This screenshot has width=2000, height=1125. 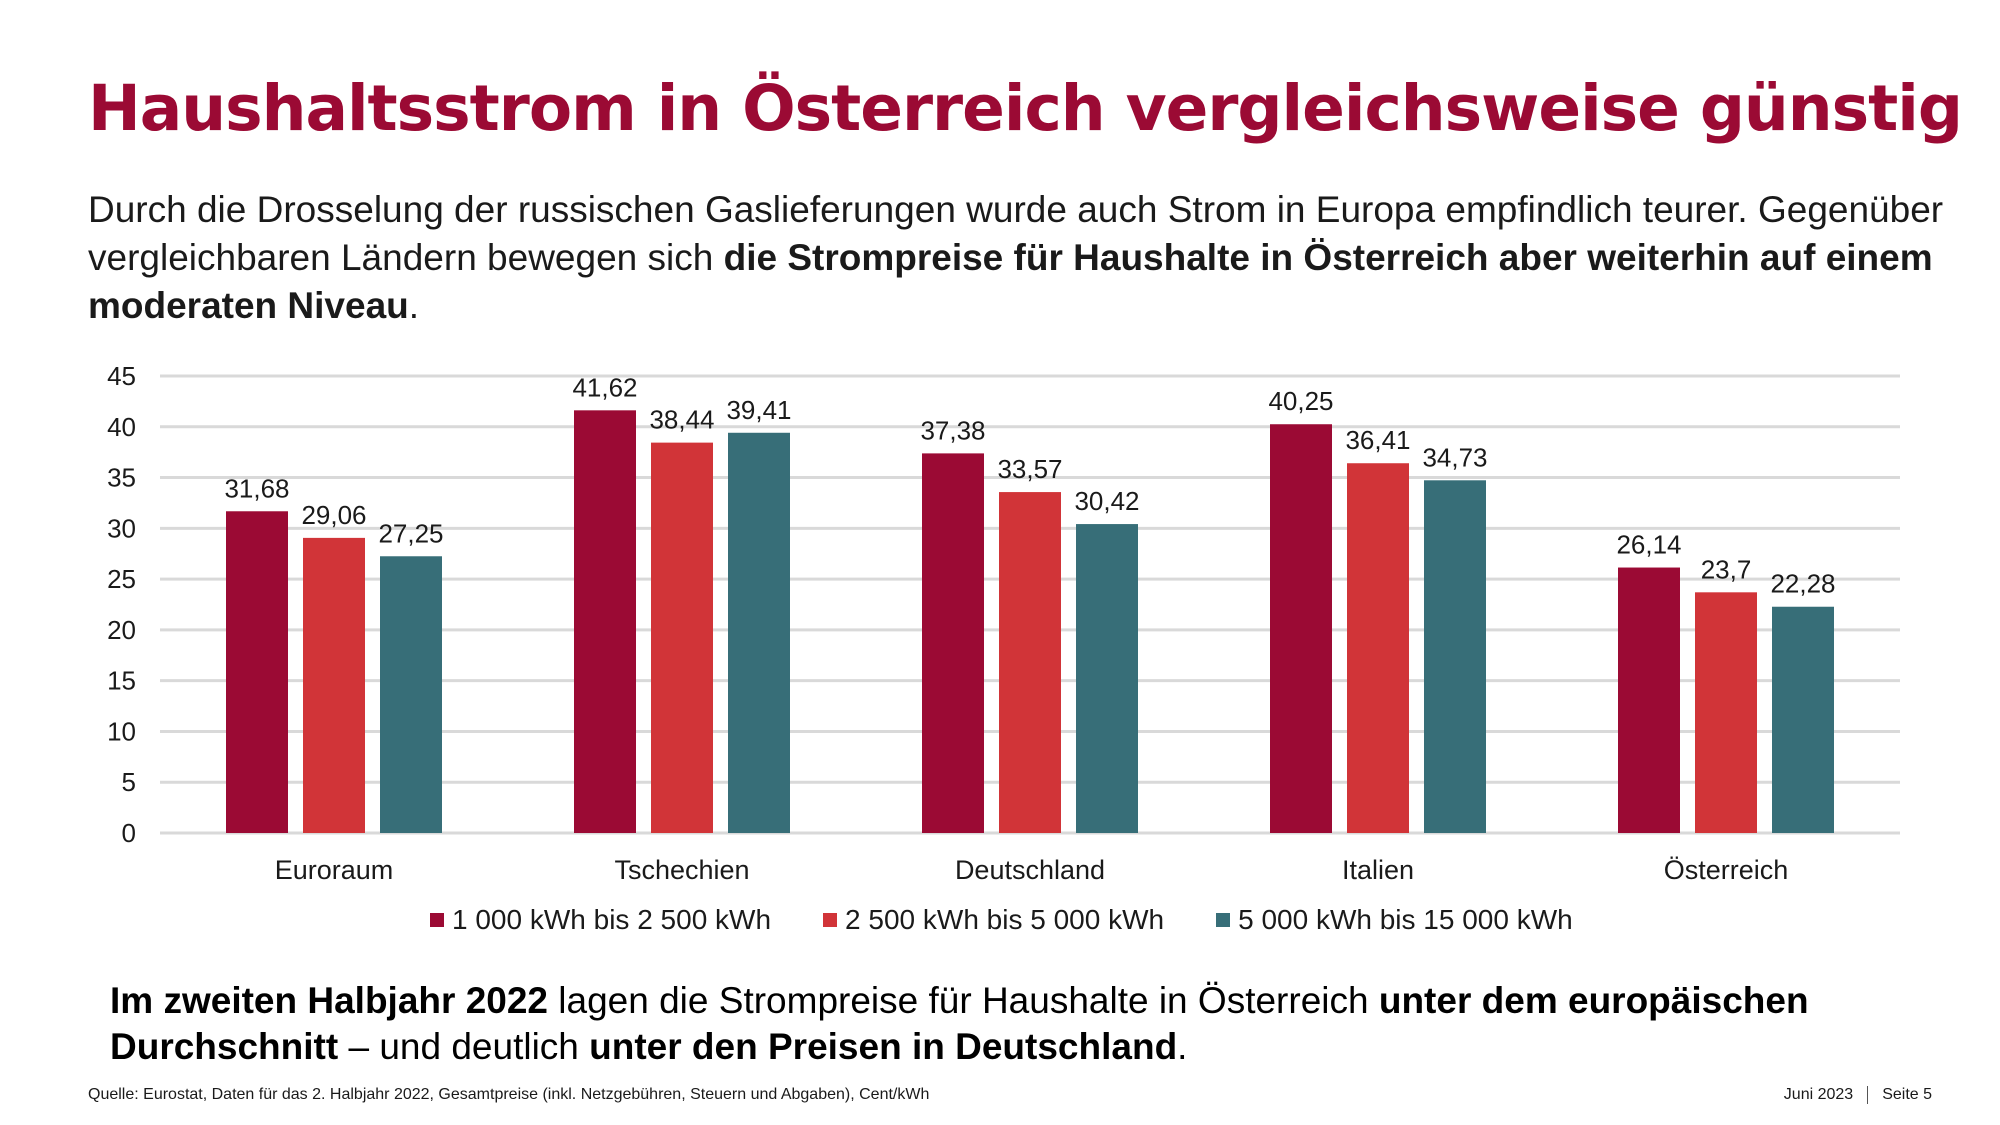 What do you see at coordinates (1648, 545) in the screenshot?
I see `data-label: 26,14` at bounding box center [1648, 545].